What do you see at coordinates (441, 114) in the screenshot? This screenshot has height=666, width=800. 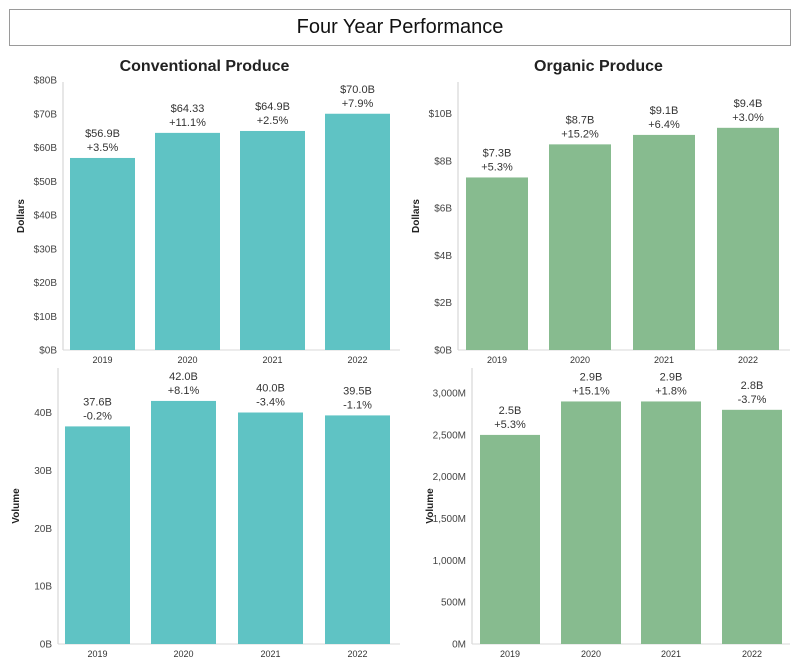 I see `org-dollars-y-tick-label: $10B` at bounding box center [441, 114].